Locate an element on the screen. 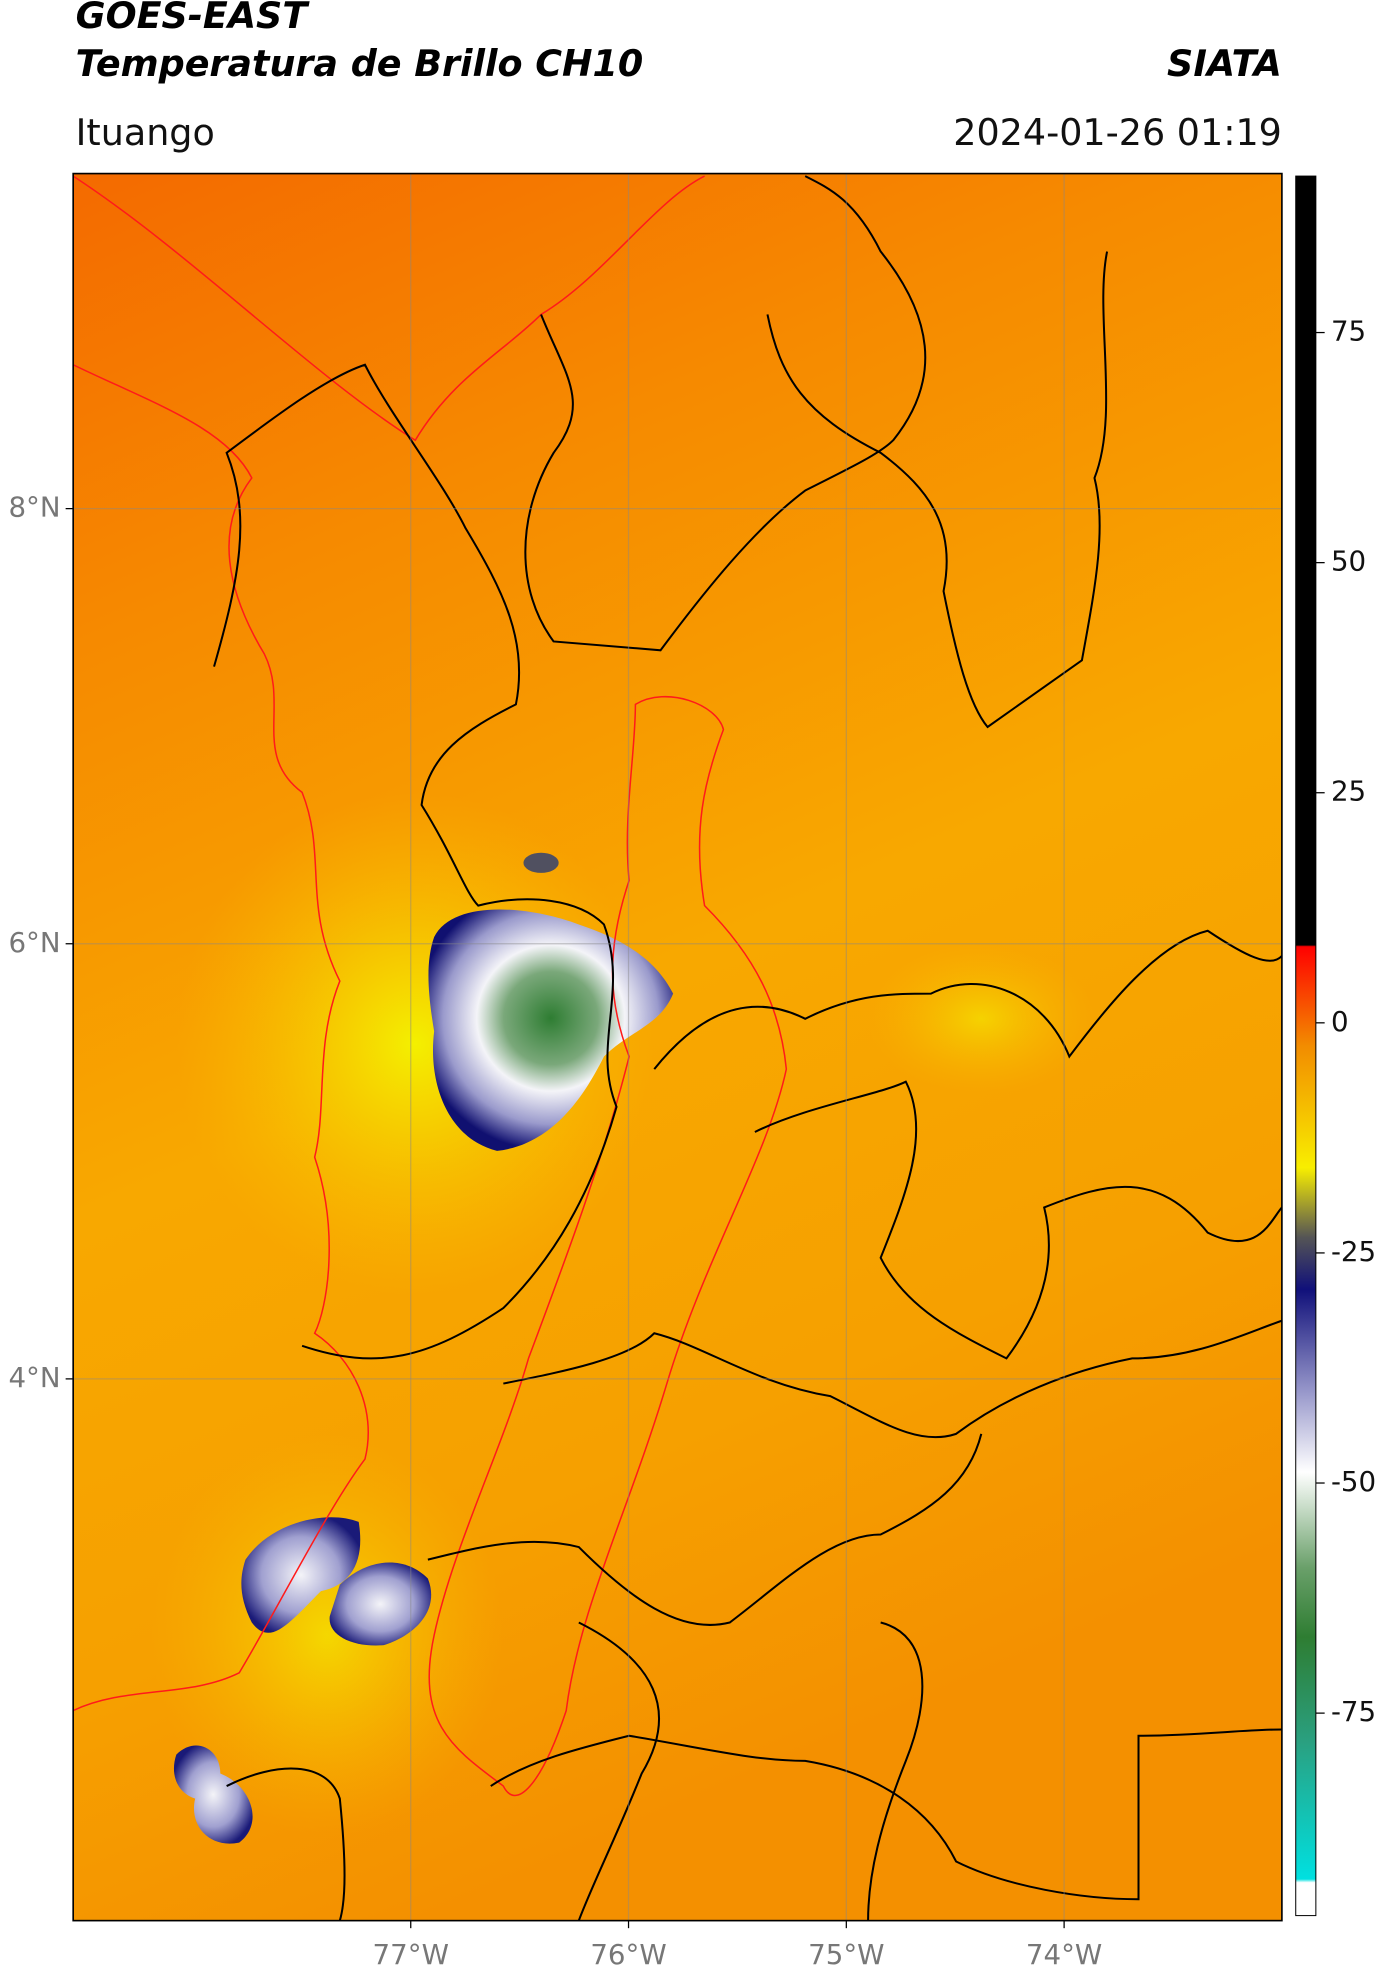 The width and height of the screenshot is (1384, 1981). subtitle: Temperatura de Brillo CH10 is located at coordinates (360, 63).